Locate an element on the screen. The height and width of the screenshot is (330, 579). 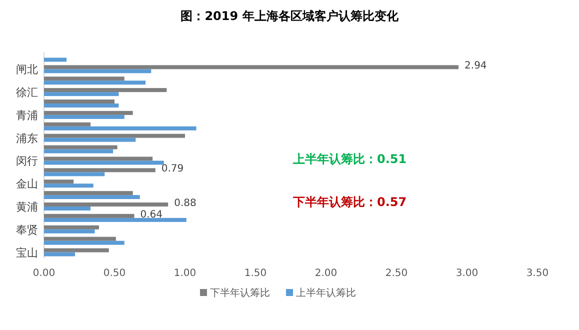
y-tick-label: 宝山 is located at coordinates (27, 253).